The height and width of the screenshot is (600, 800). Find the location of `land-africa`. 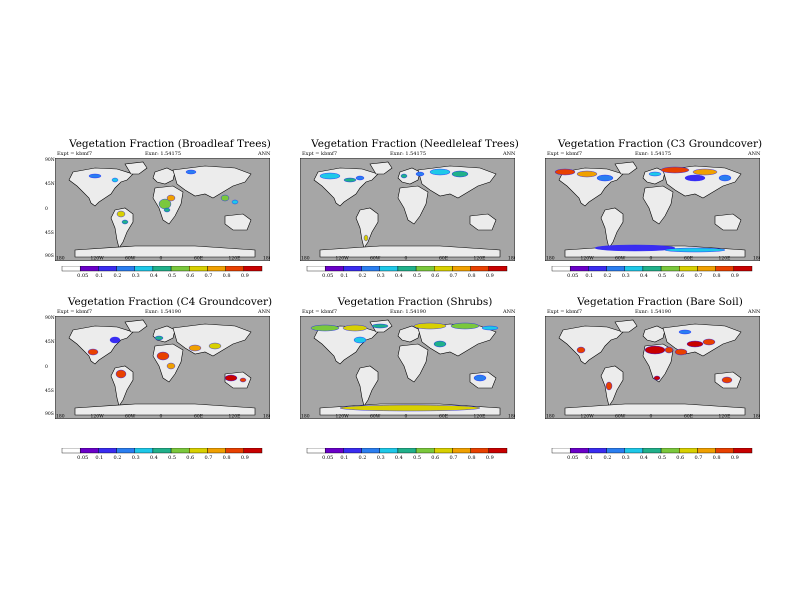

land-africa is located at coordinates (413, 363).